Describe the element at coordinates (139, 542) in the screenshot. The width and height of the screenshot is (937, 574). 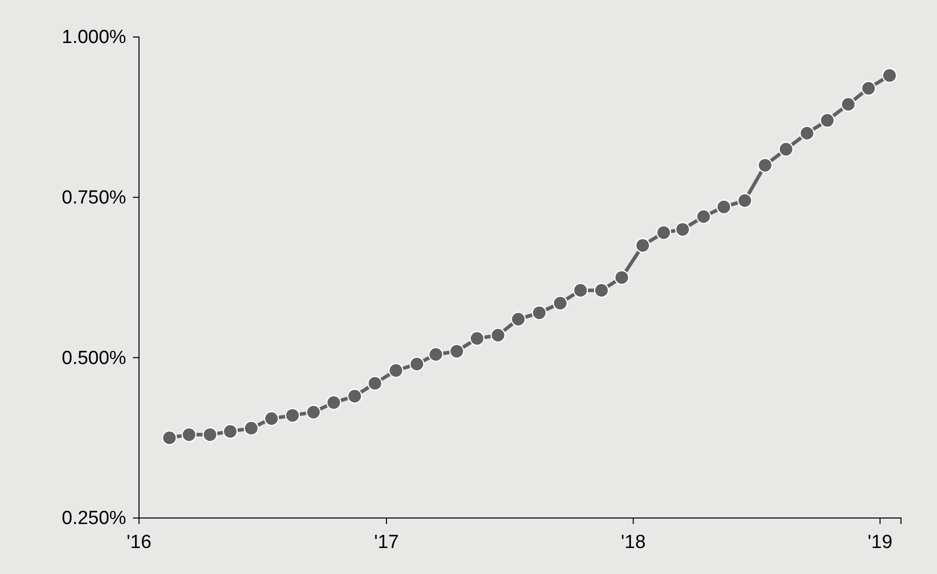
I see `x-tick-label: '16` at that location.